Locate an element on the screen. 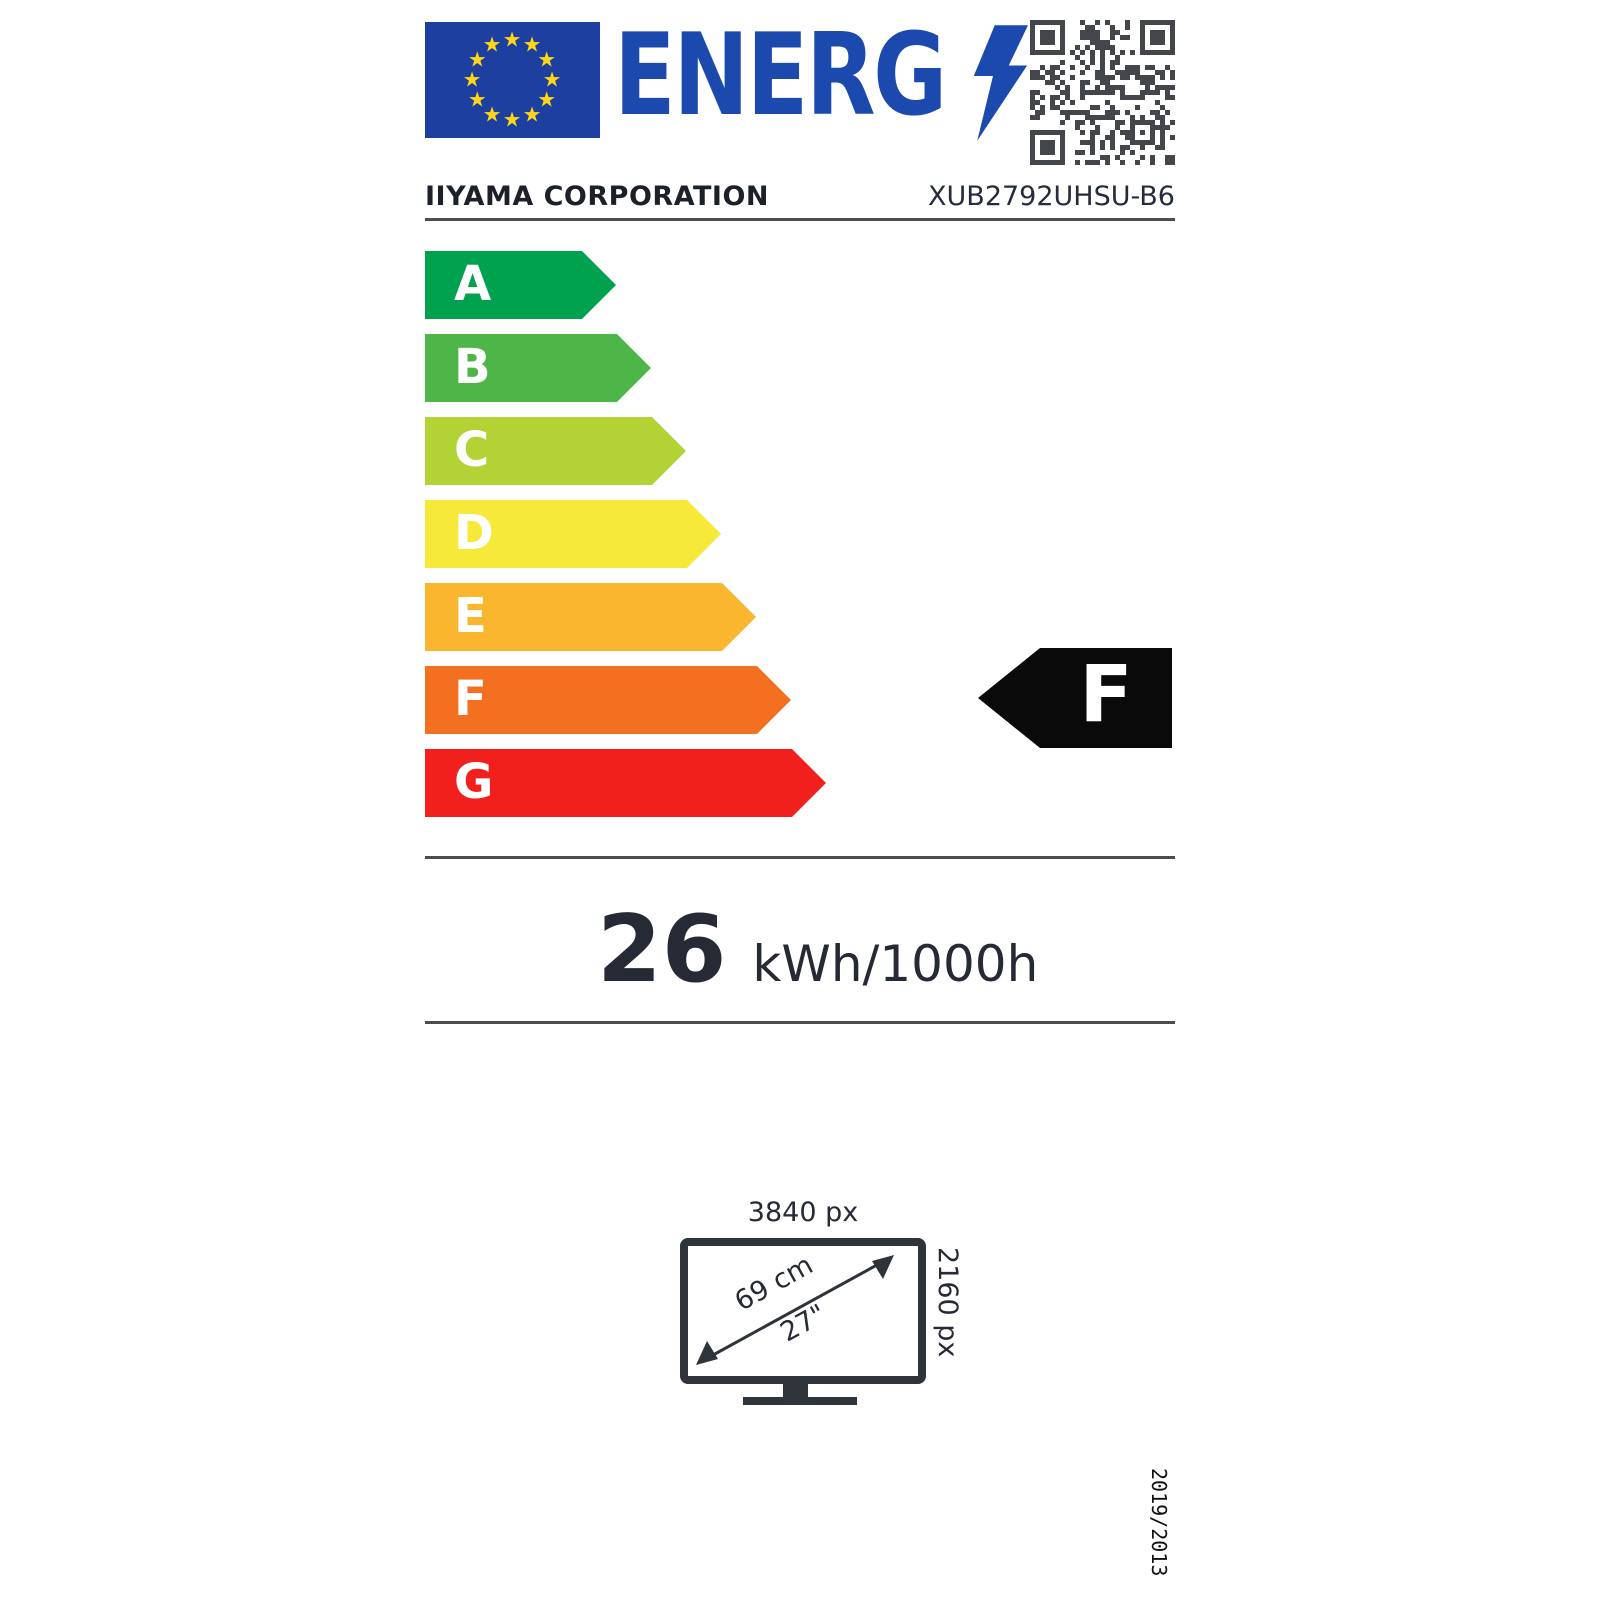 Image resolution: width=1600 pixels, height=1600 pixels. lightning-bolt-icon is located at coordinates (1000, 83).